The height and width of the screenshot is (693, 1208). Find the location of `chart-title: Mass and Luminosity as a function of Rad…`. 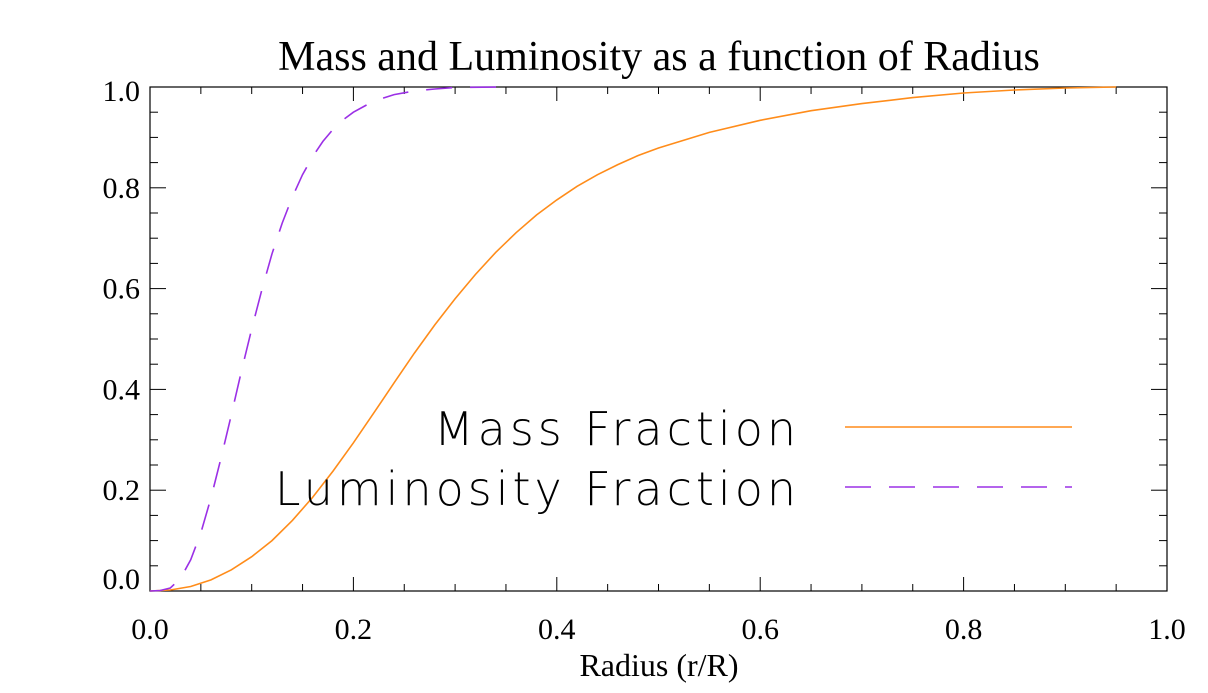

chart-title: Mass and Luminosity as a function of Rad… is located at coordinates (659, 57).